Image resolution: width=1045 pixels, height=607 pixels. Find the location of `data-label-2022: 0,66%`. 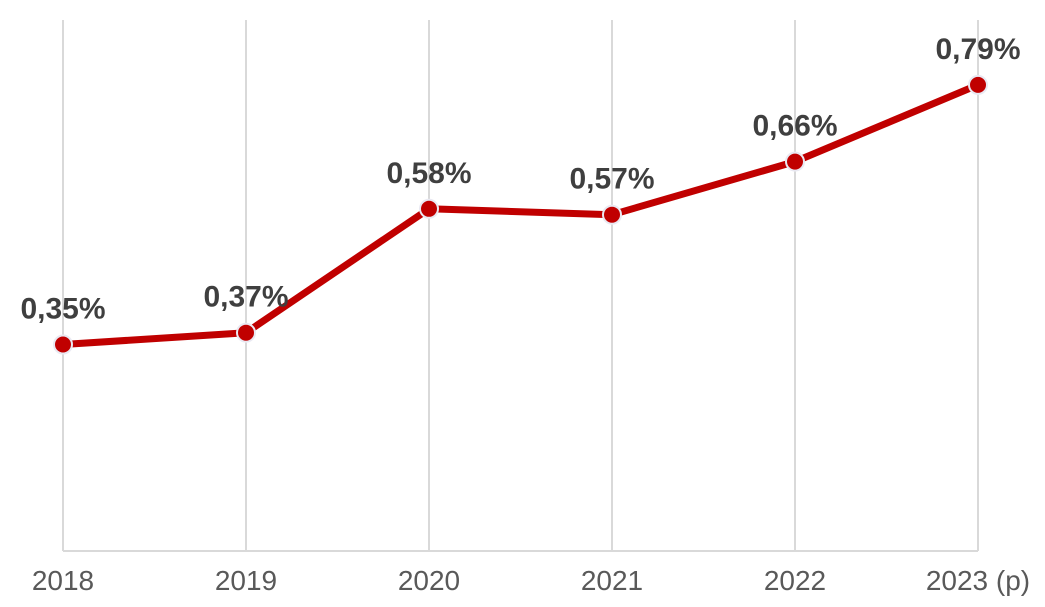

data-label-2022: 0,66% is located at coordinates (794, 126).